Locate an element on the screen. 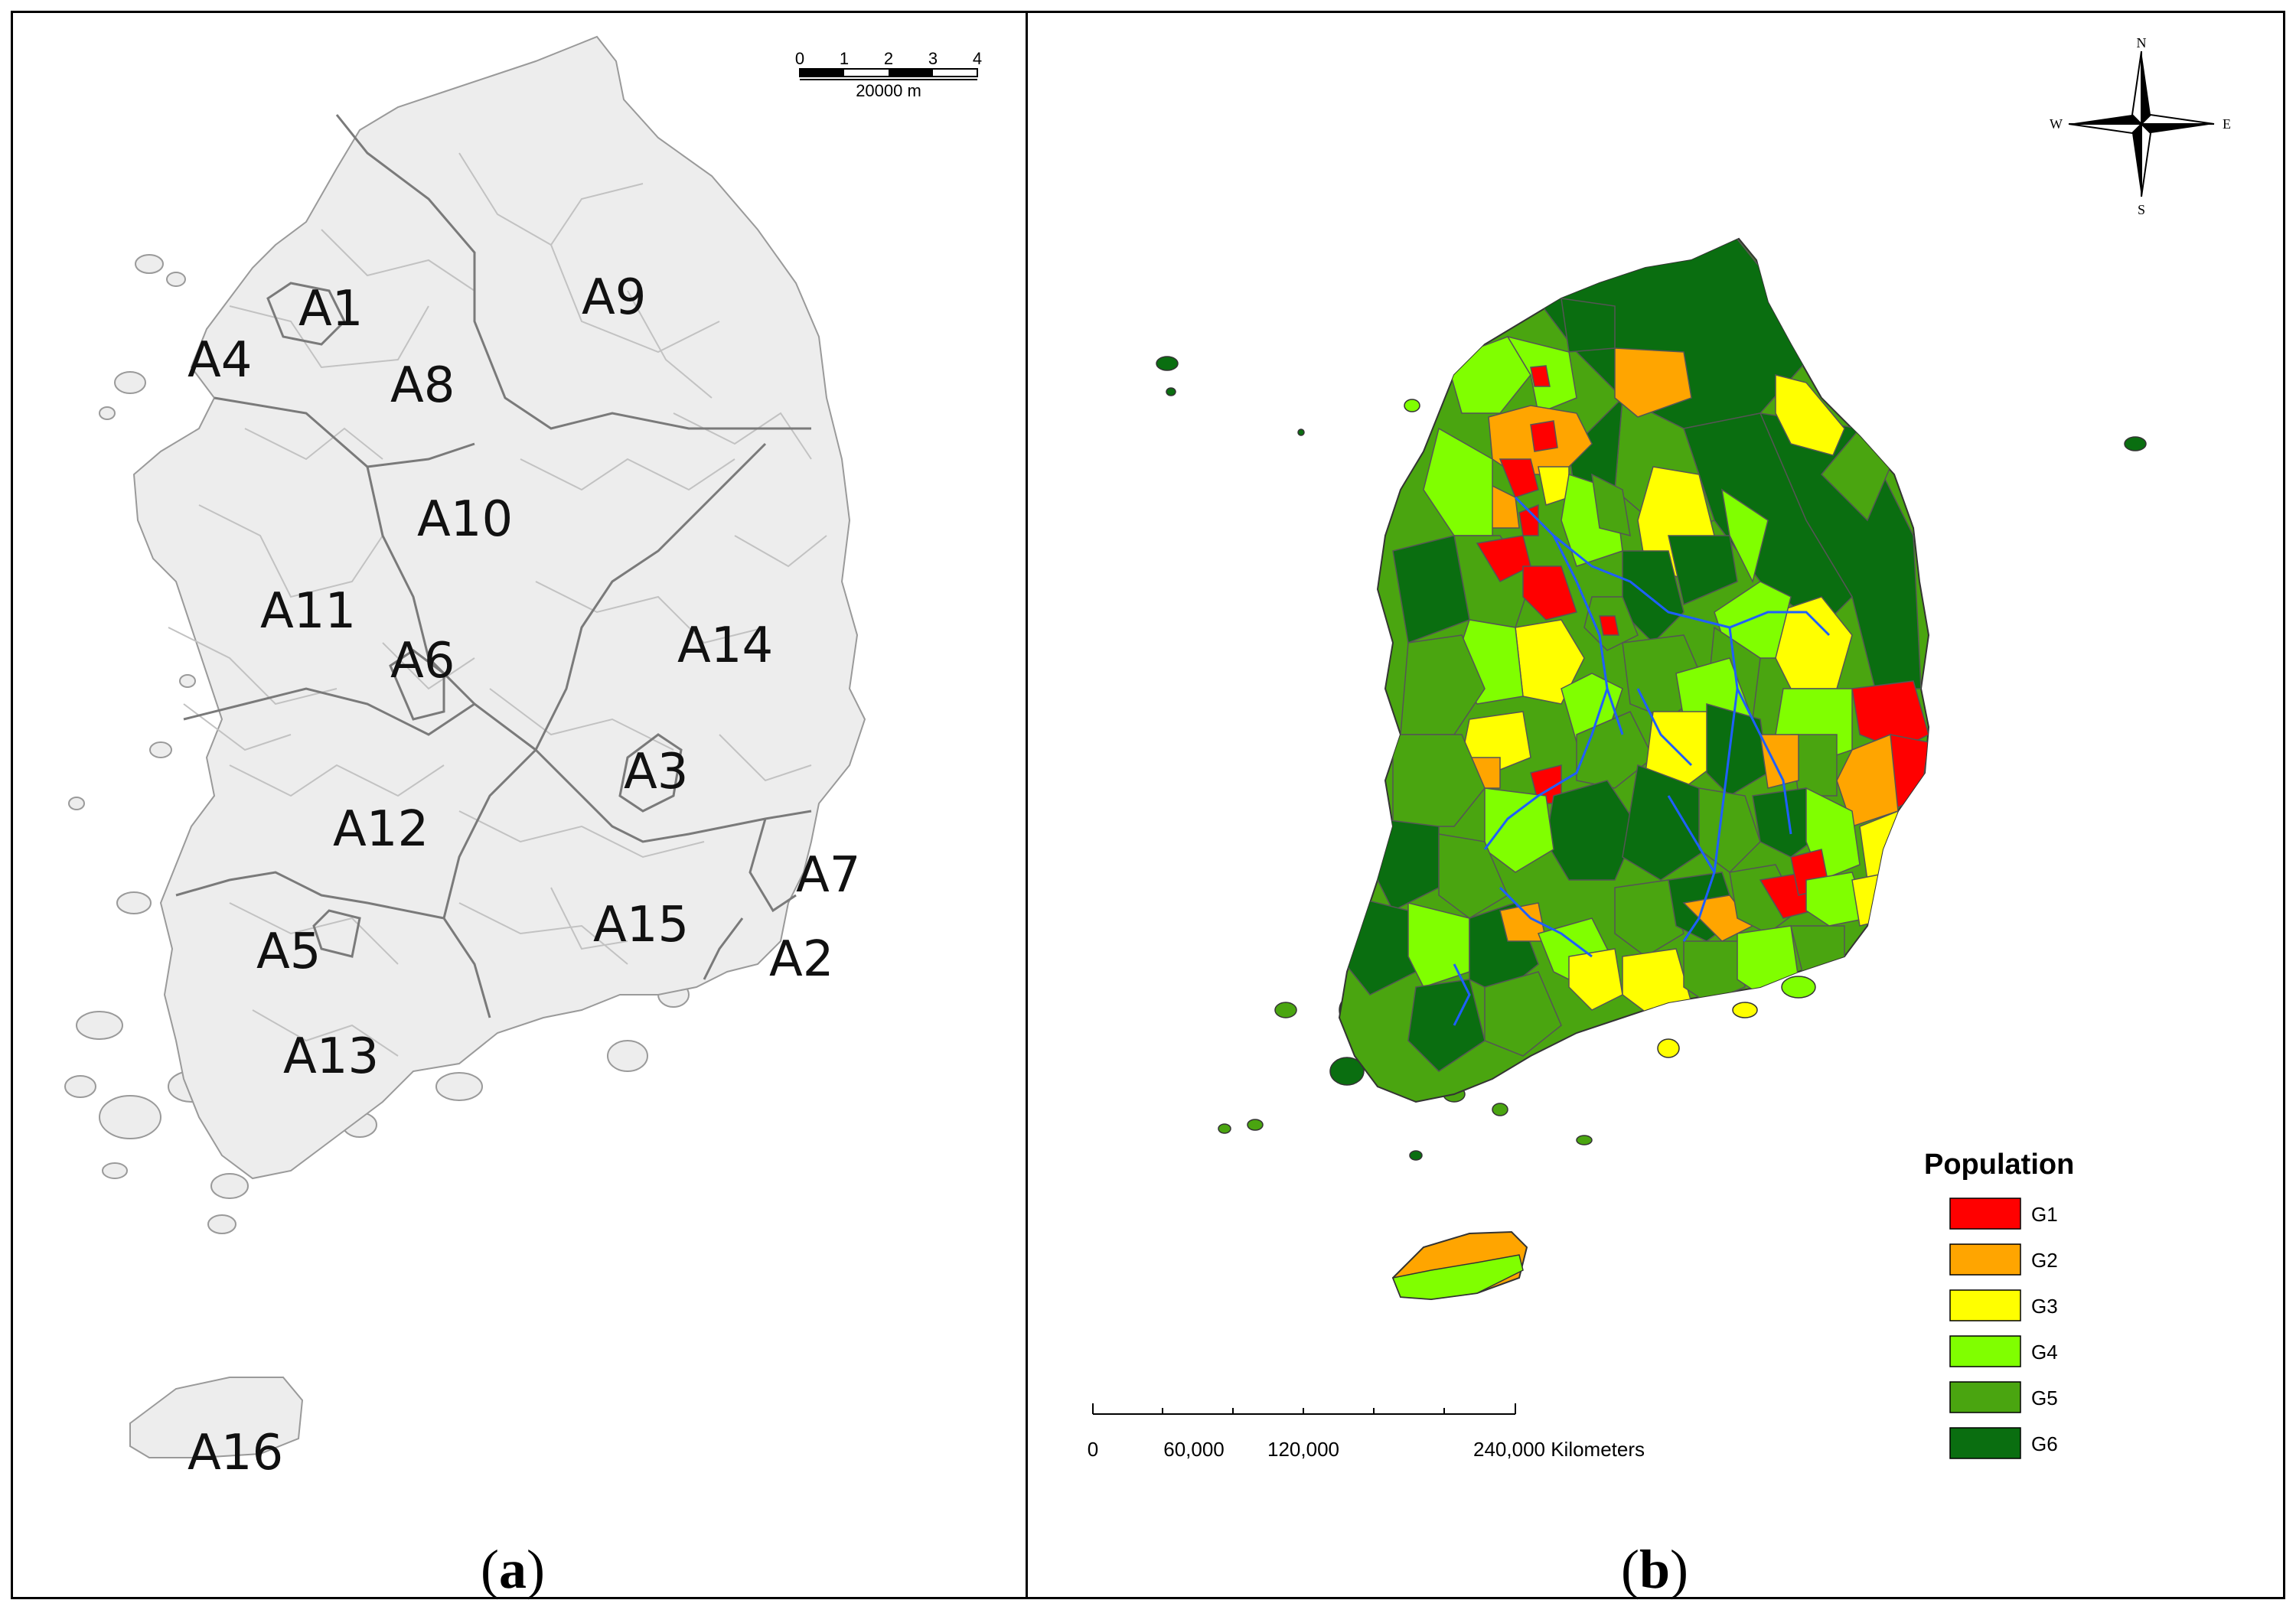 This screenshot has height=1613, width=2296. caption-b-letter: b is located at coordinates (1655, 1569).